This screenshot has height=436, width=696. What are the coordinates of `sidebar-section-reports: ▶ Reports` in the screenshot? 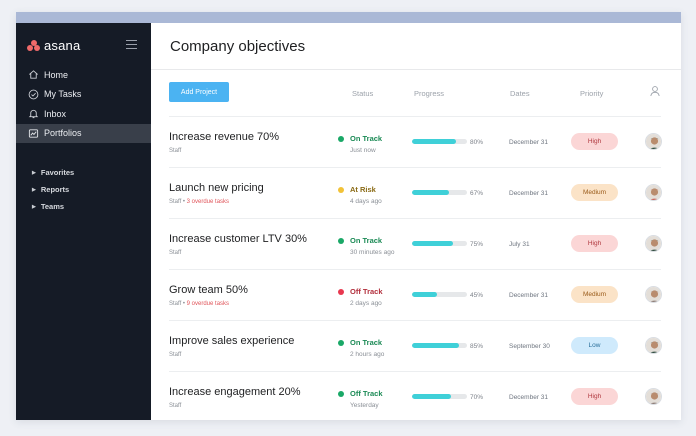 It's located at (45, 189).